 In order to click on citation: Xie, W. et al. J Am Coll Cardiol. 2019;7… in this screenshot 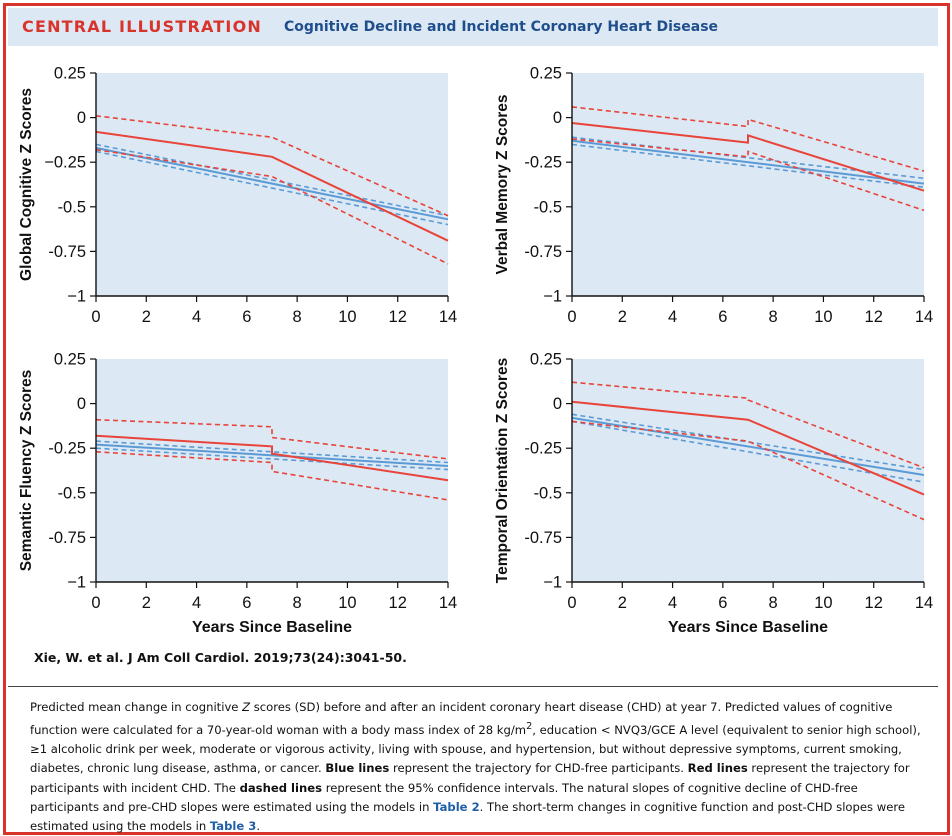, I will do `click(220, 657)`.